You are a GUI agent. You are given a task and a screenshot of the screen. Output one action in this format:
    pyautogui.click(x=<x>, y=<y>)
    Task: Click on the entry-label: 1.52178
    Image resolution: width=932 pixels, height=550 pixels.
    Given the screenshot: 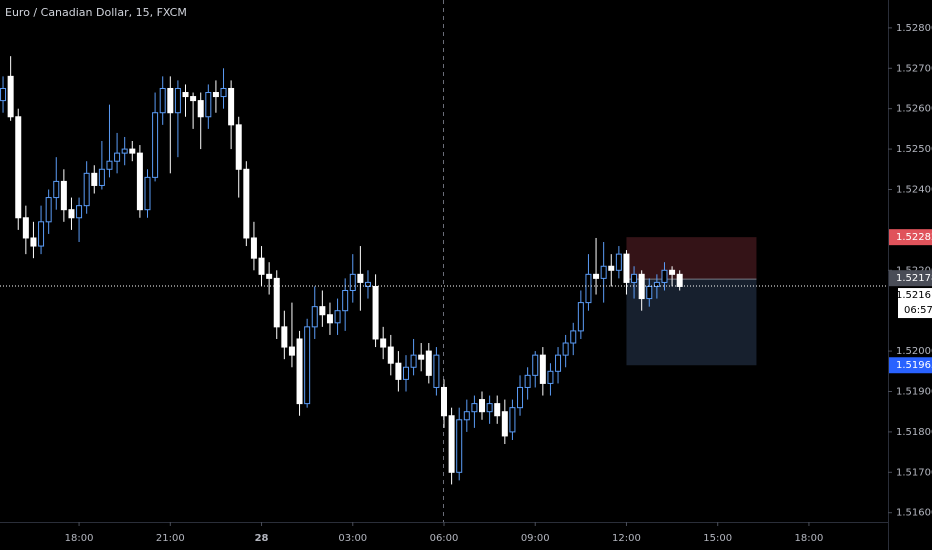 What is the action you would take?
    pyautogui.click(x=914, y=278)
    